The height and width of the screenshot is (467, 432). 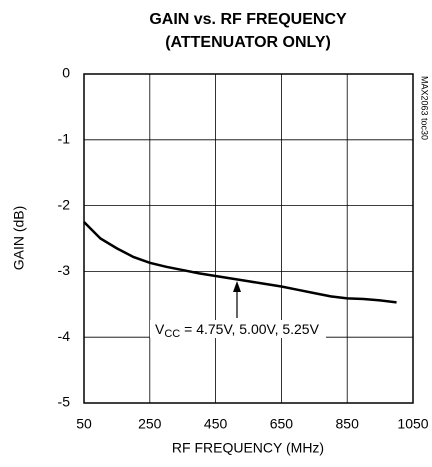 I want to click on annotation-rest: = 4.75V, 5.00V, 5.25V, so click(x=249, y=329).